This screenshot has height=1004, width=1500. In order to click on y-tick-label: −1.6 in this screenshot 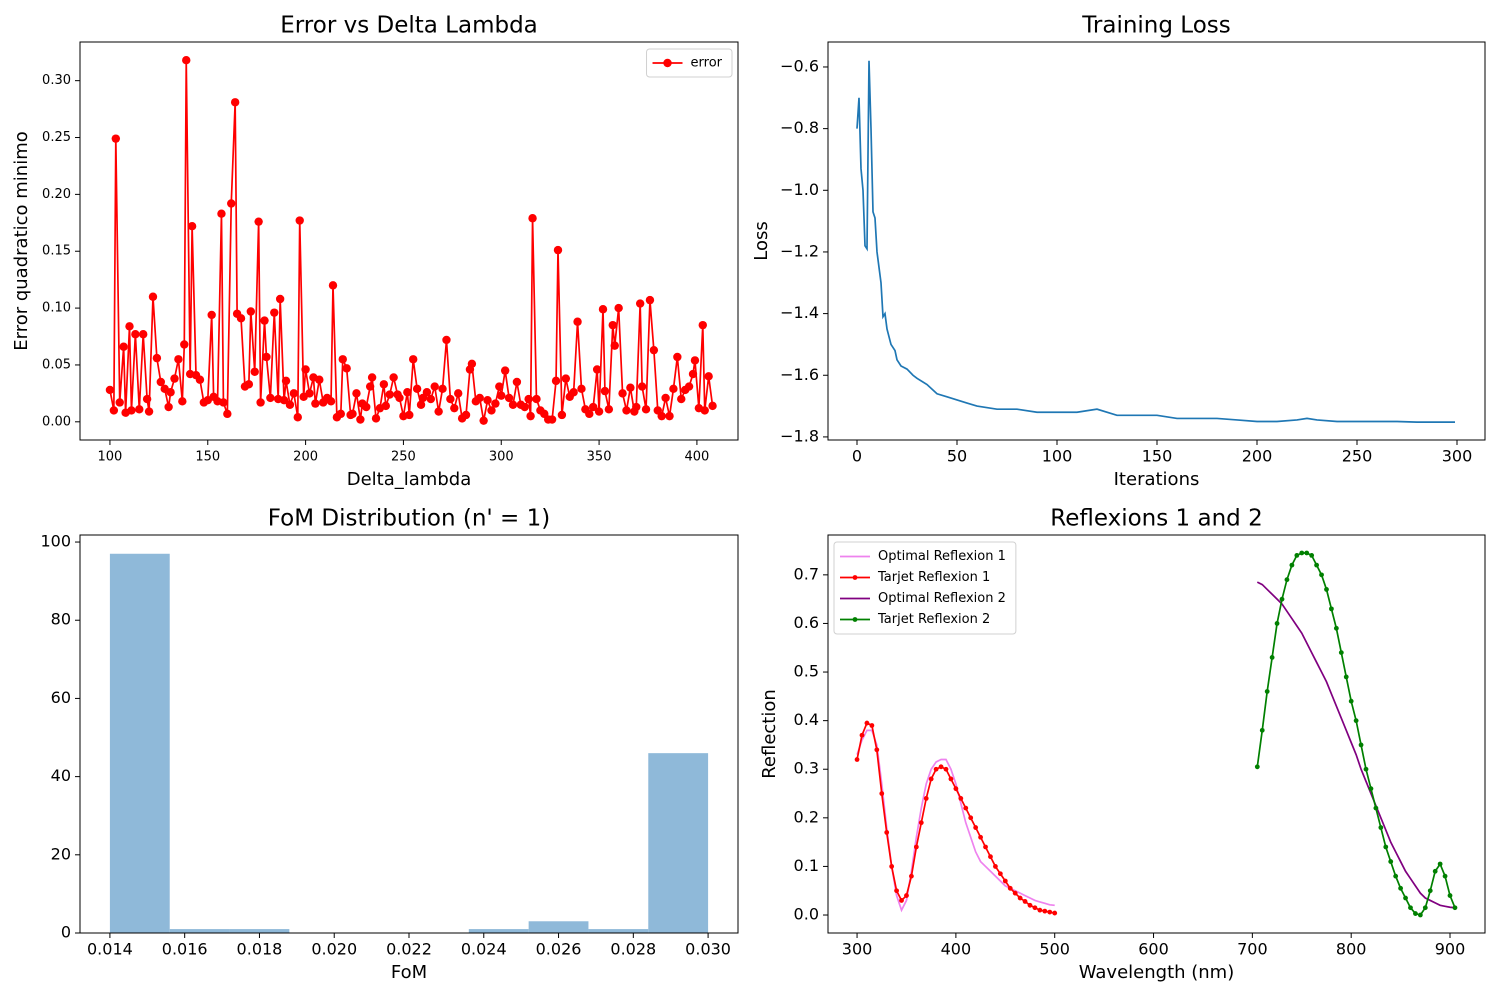, I will do `click(799, 374)`.